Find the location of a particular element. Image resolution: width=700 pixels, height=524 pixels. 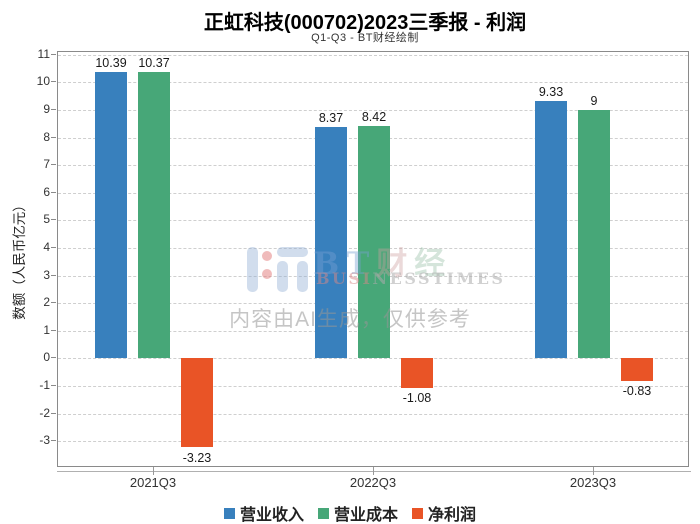

y-tick-label: -1 is located at coordinates (44, 385).